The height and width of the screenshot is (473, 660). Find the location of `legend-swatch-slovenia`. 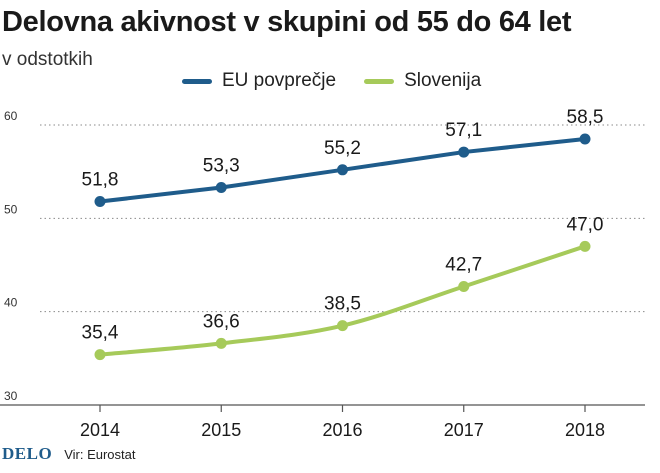

legend-swatch-slovenia is located at coordinates (379, 81).